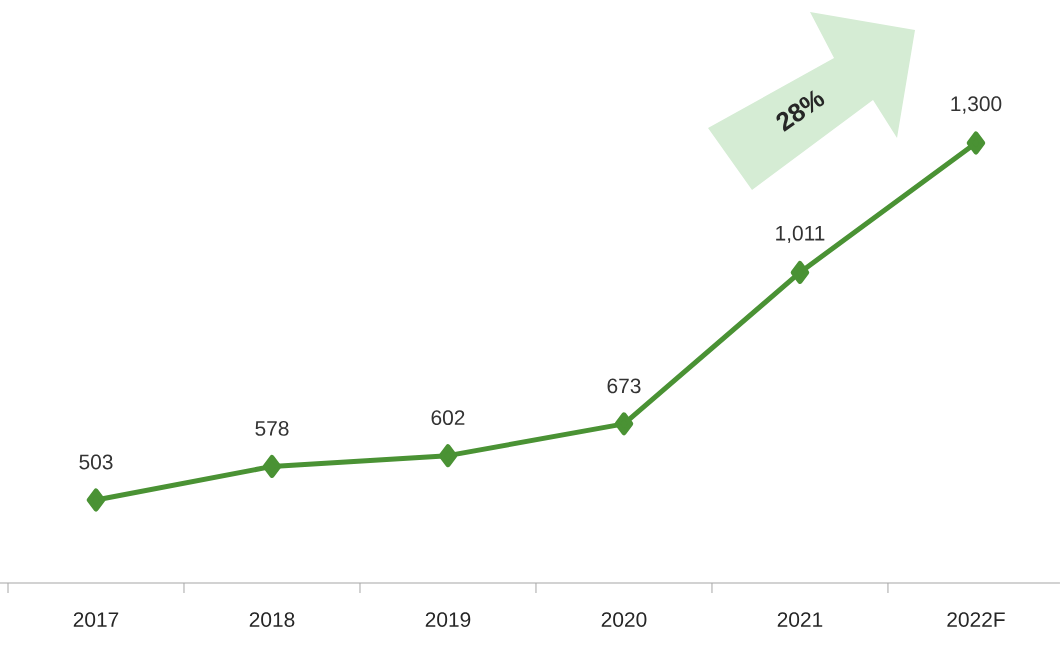  Describe the element at coordinates (800, 619) in the screenshot. I see `x-tick-label: 2021` at that location.